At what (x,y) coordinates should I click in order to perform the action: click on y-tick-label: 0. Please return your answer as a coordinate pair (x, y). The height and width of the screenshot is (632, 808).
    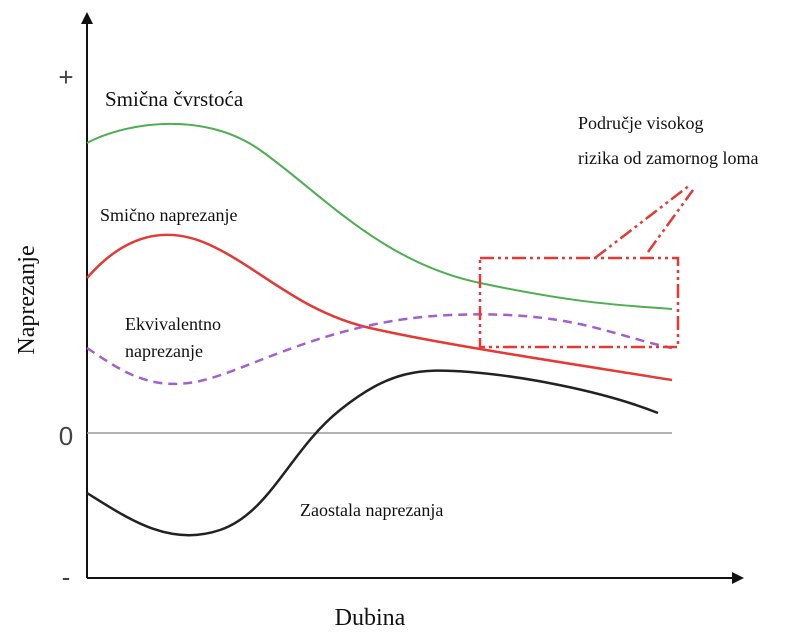
    Looking at the image, I should click on (66, 436).